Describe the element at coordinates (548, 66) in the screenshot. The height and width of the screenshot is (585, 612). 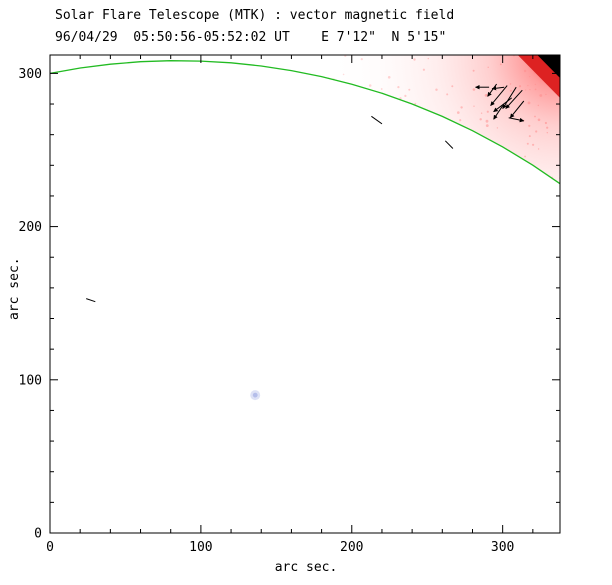
I see `corner-triangle` at that location.